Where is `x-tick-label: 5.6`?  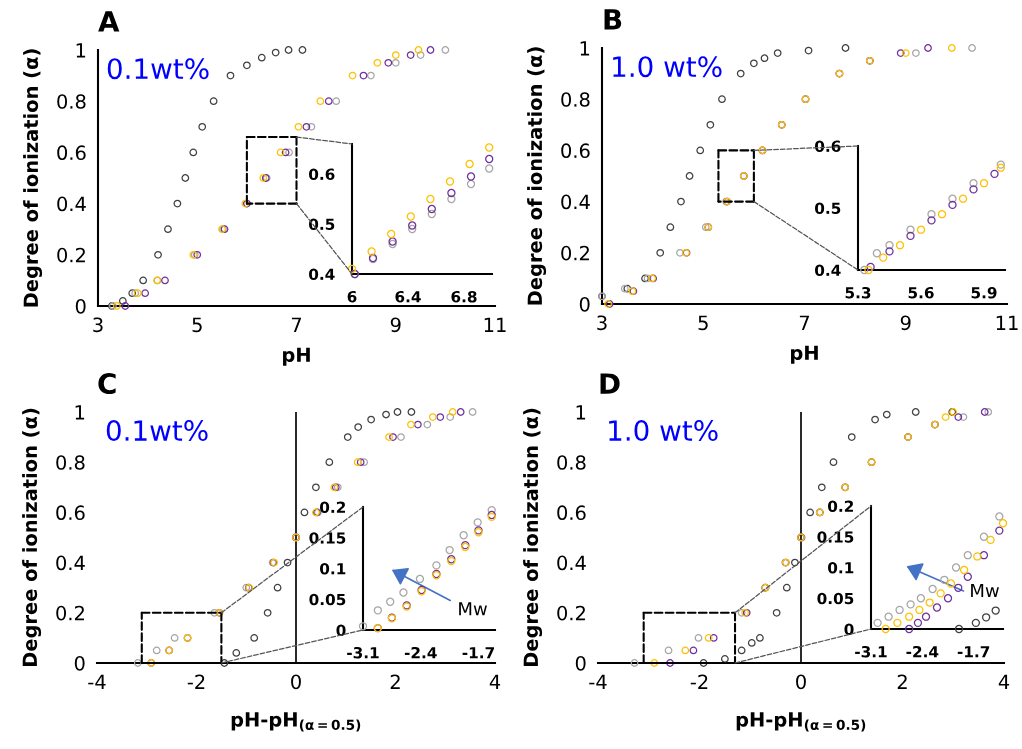
x-tick-label: 5.6 is located at coordinates (921, 292).